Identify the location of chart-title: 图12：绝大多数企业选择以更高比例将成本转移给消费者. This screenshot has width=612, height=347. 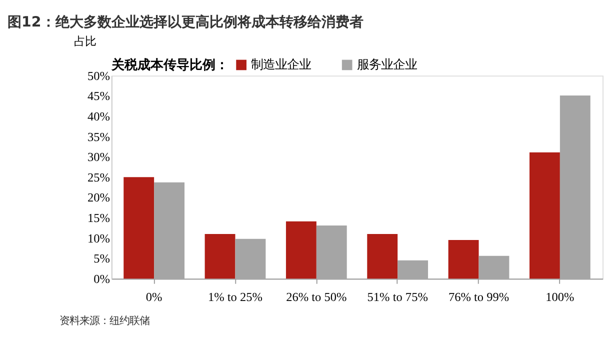
(186, 21).